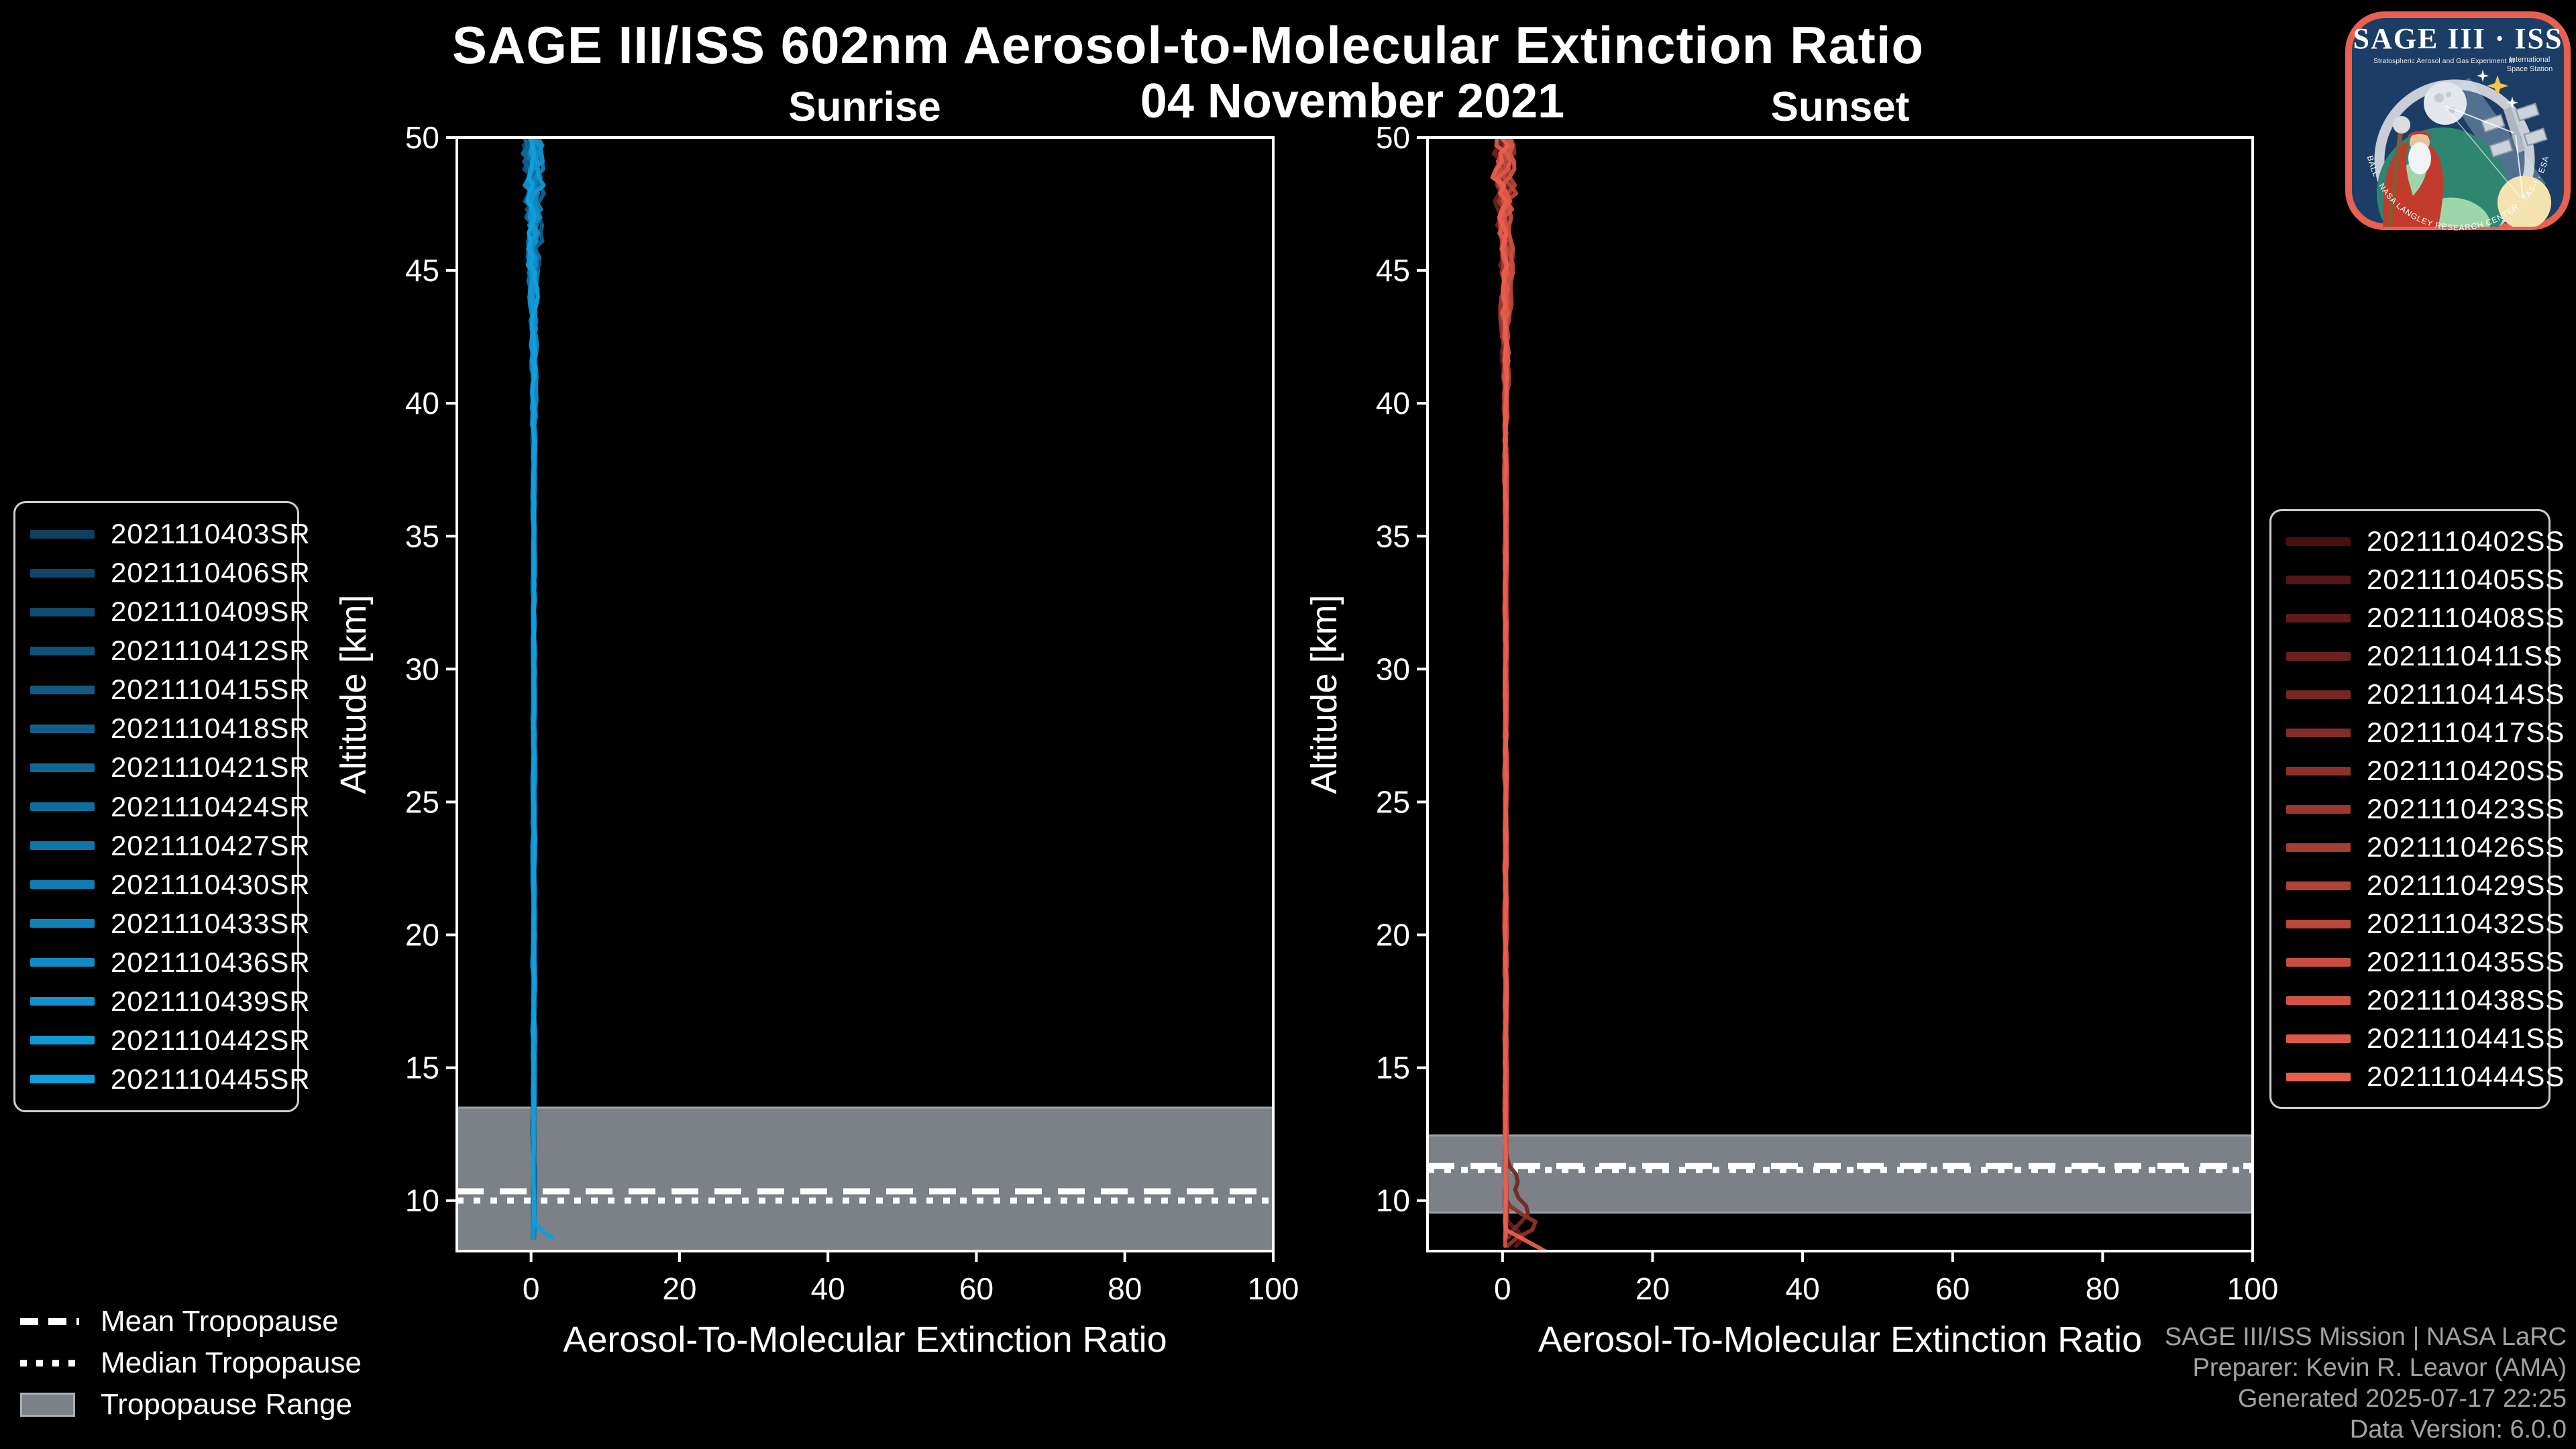  What do you see at coordinates (1502, 1288) in the screenshot?
I see `x-tick-label: 0` at bounding box center [1502, 1288].